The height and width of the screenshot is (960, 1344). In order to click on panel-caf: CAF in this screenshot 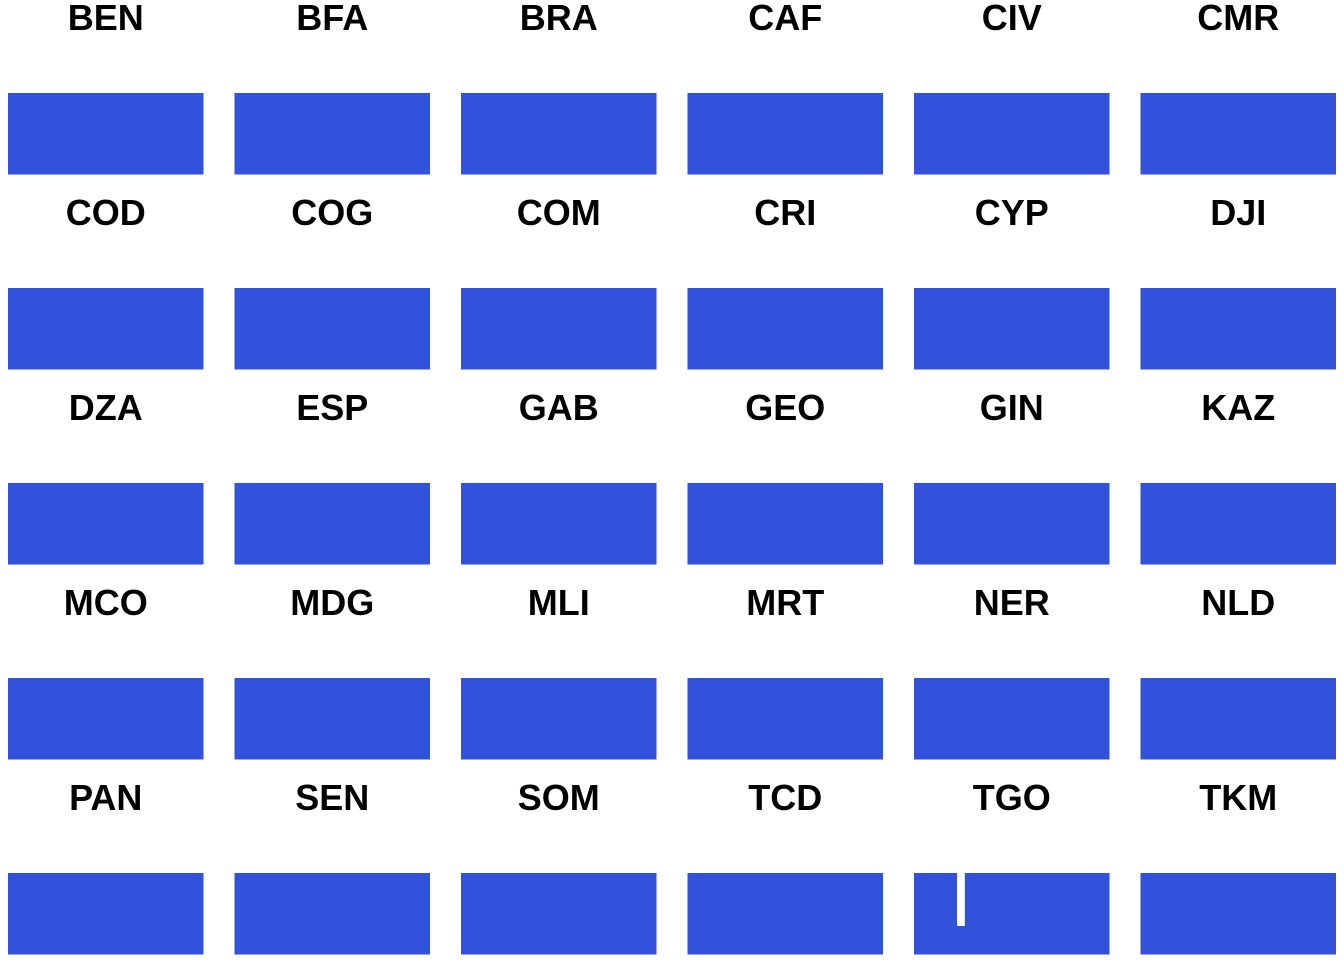, I will do `click(785, 87)`.